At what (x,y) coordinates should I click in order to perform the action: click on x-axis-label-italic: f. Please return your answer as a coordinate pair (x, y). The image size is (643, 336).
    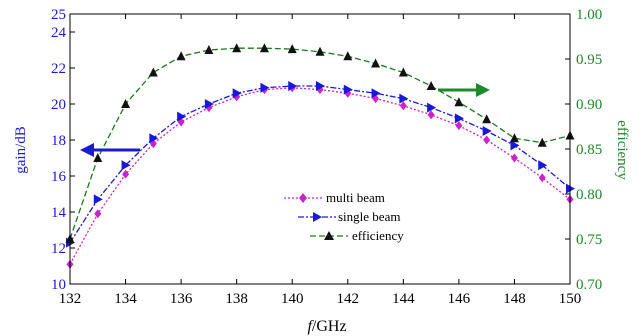
    Looking at the image, I should click on (310, 326).